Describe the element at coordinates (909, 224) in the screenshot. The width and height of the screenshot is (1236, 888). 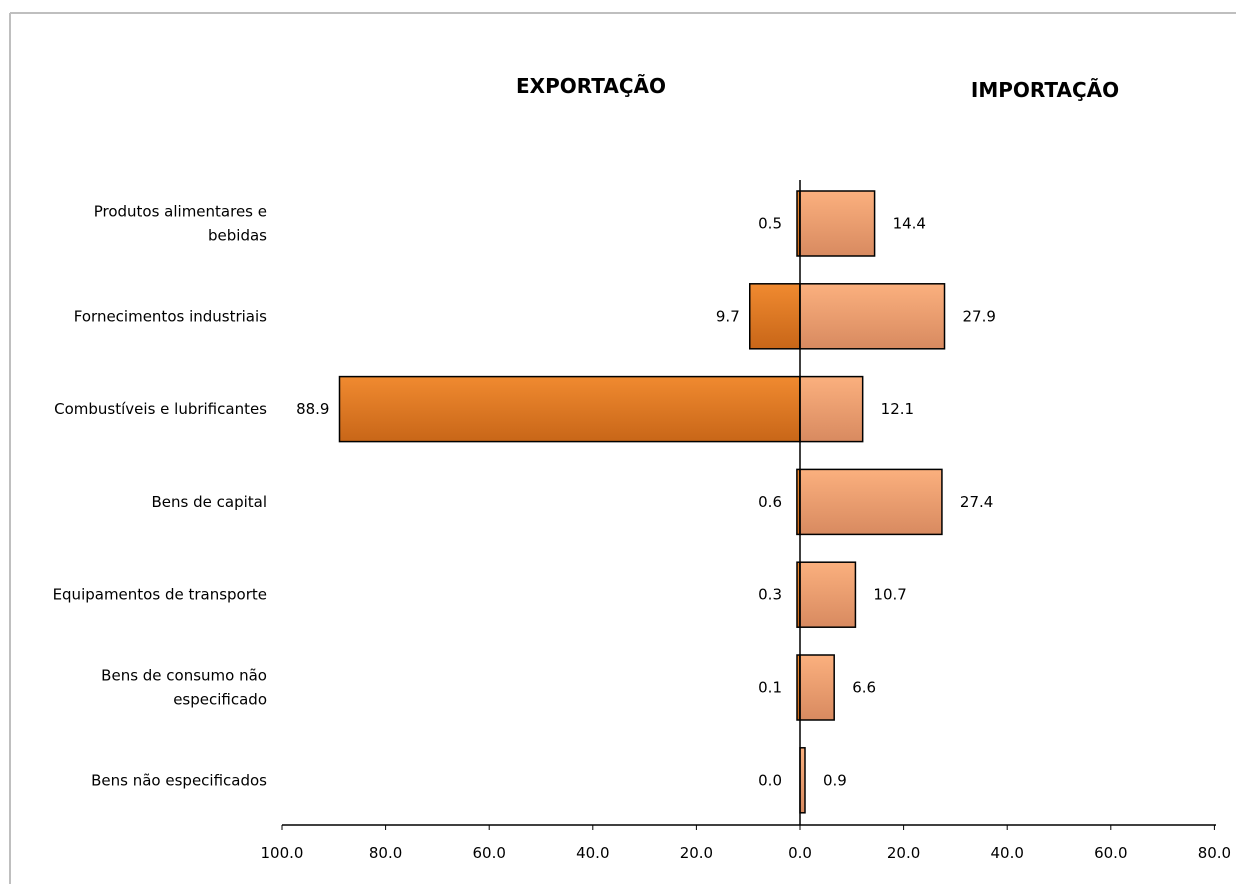
I see `import-value-label: 14.4` at that location.